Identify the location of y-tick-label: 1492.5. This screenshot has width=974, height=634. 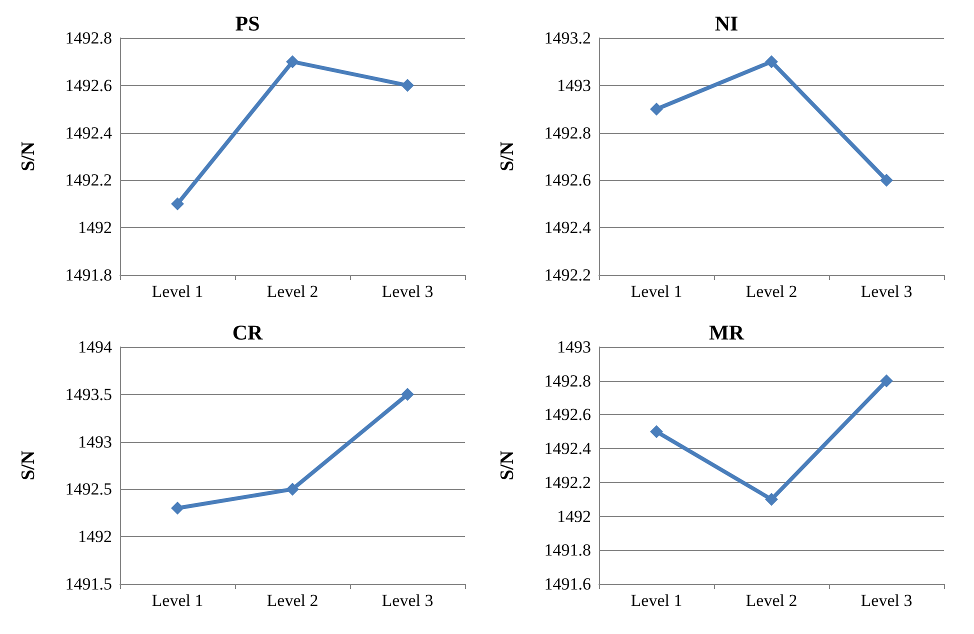
(88, 489).